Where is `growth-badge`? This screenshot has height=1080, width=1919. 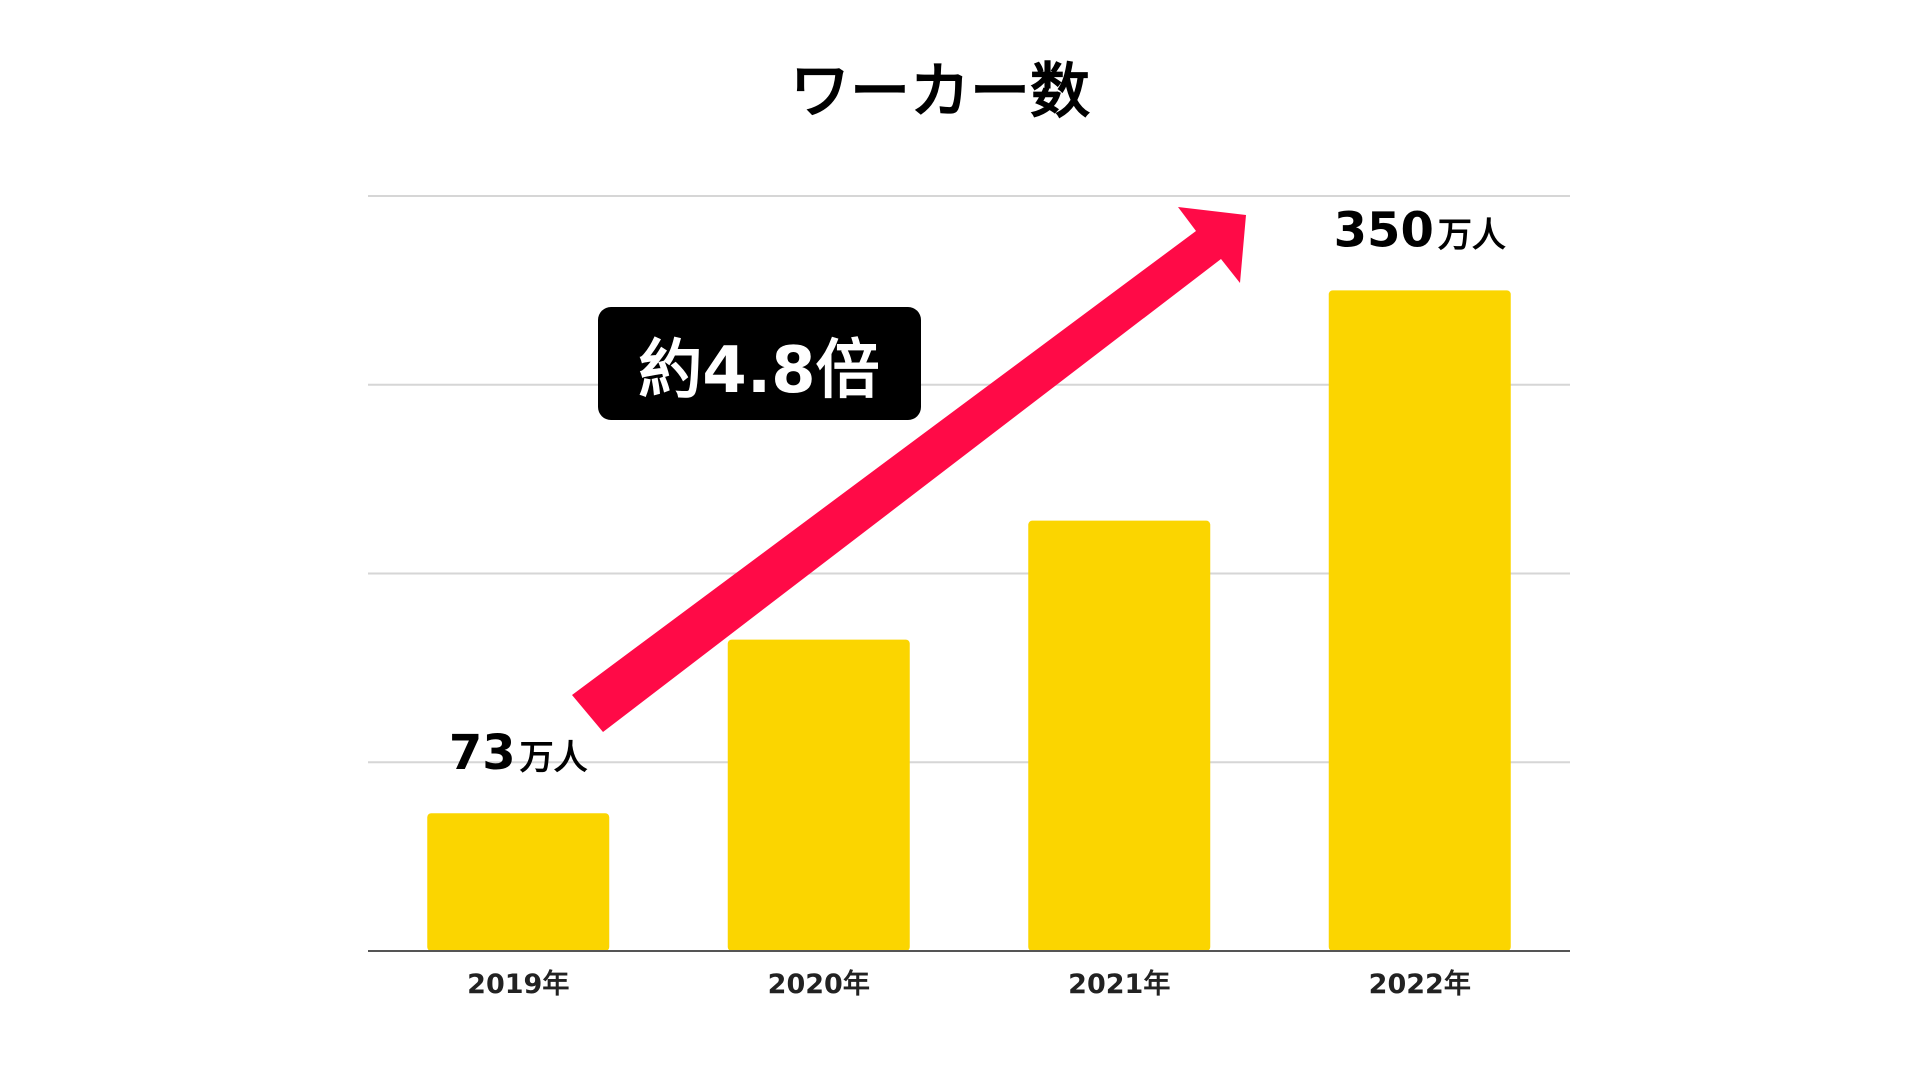
growth-badge is located at coordinates (759, 363).